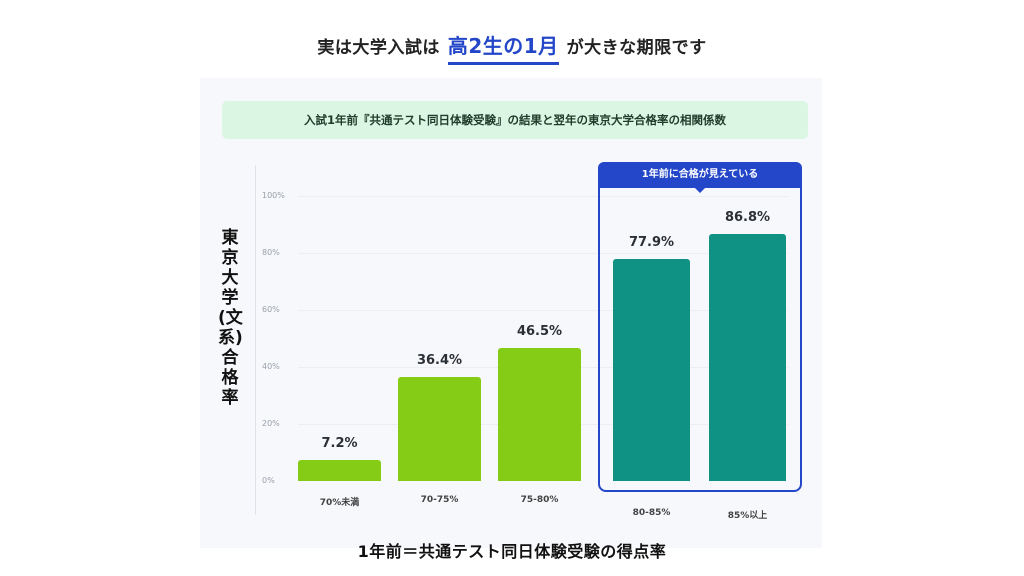  Describe the element at coordinates (230, 318) in the screenshot. I see `y-axis-label: 東京大学(文系)合格率` at that location.